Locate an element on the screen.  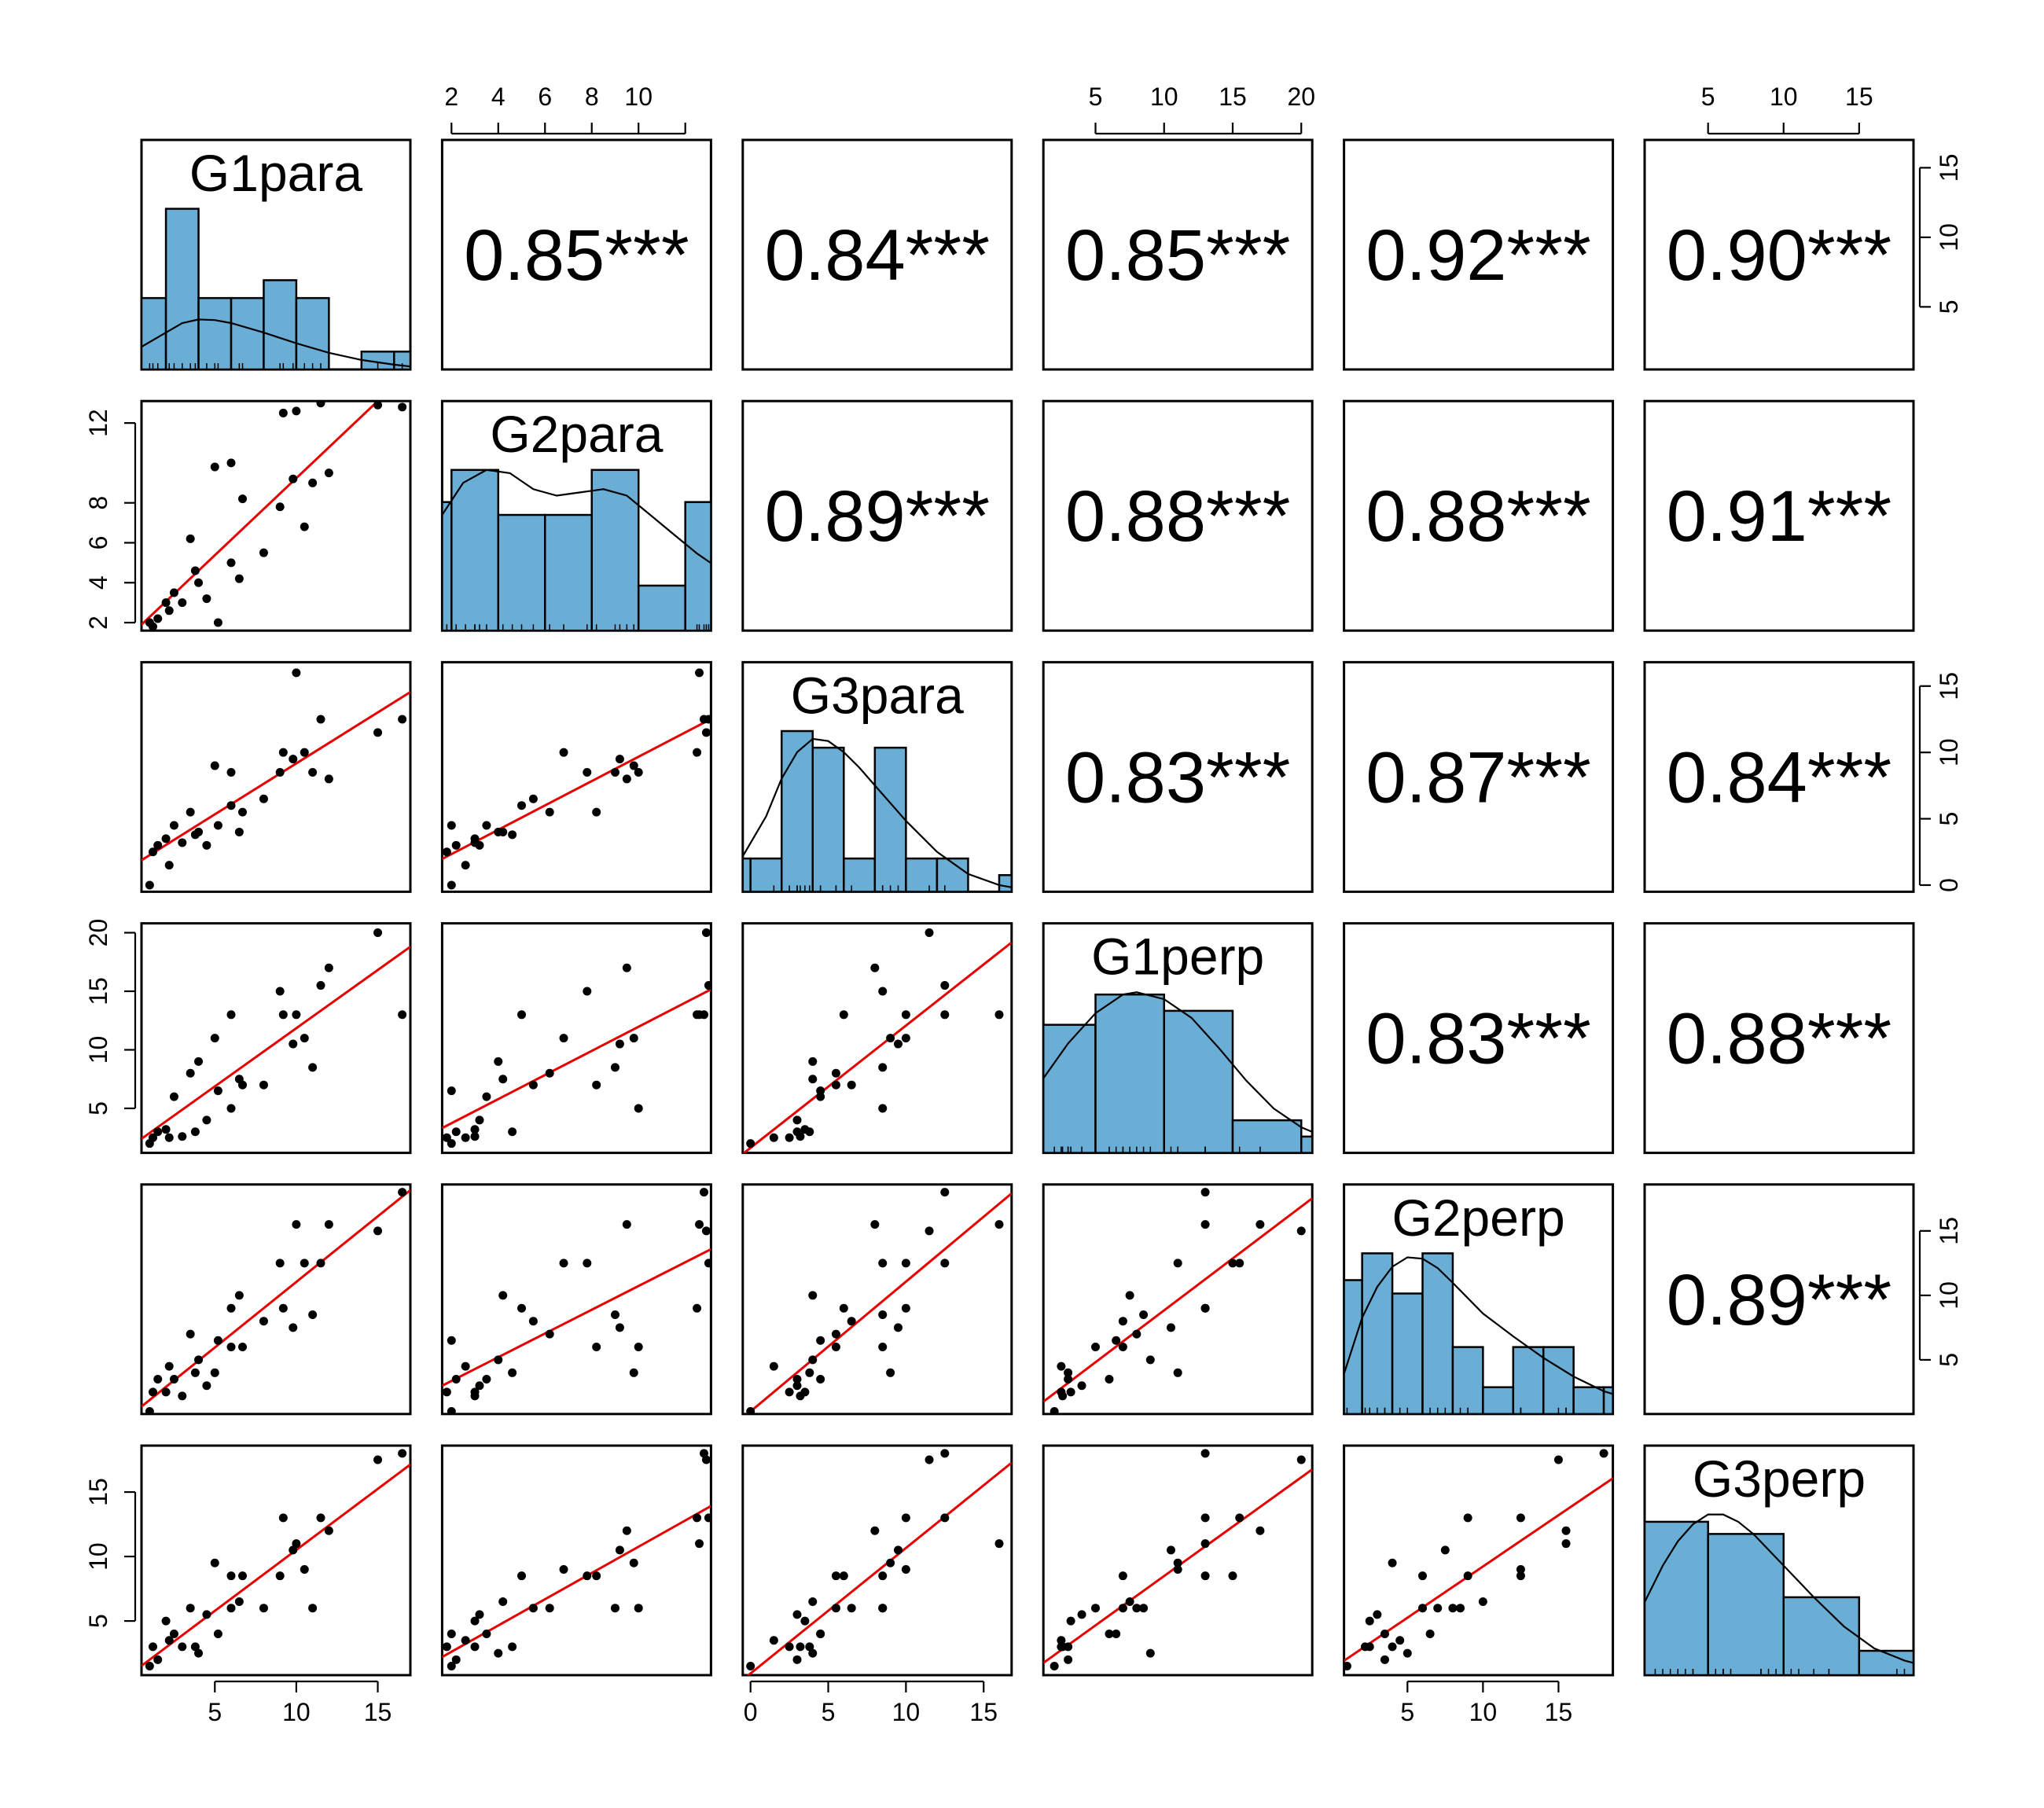
right-axis-label-0-2: 15 is located at coordinates (1949, 168).